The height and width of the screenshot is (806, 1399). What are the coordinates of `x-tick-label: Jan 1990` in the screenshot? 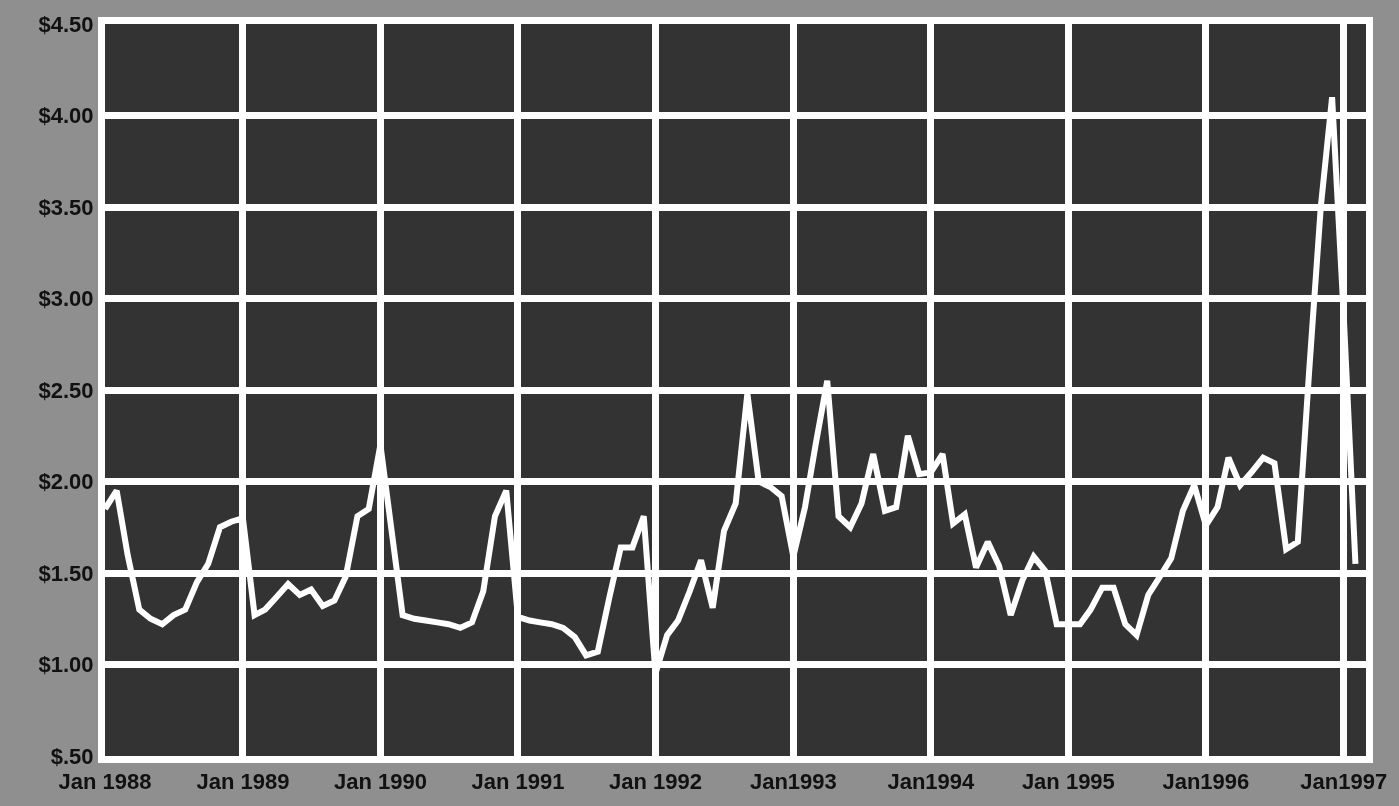 It's located at (380, 782).